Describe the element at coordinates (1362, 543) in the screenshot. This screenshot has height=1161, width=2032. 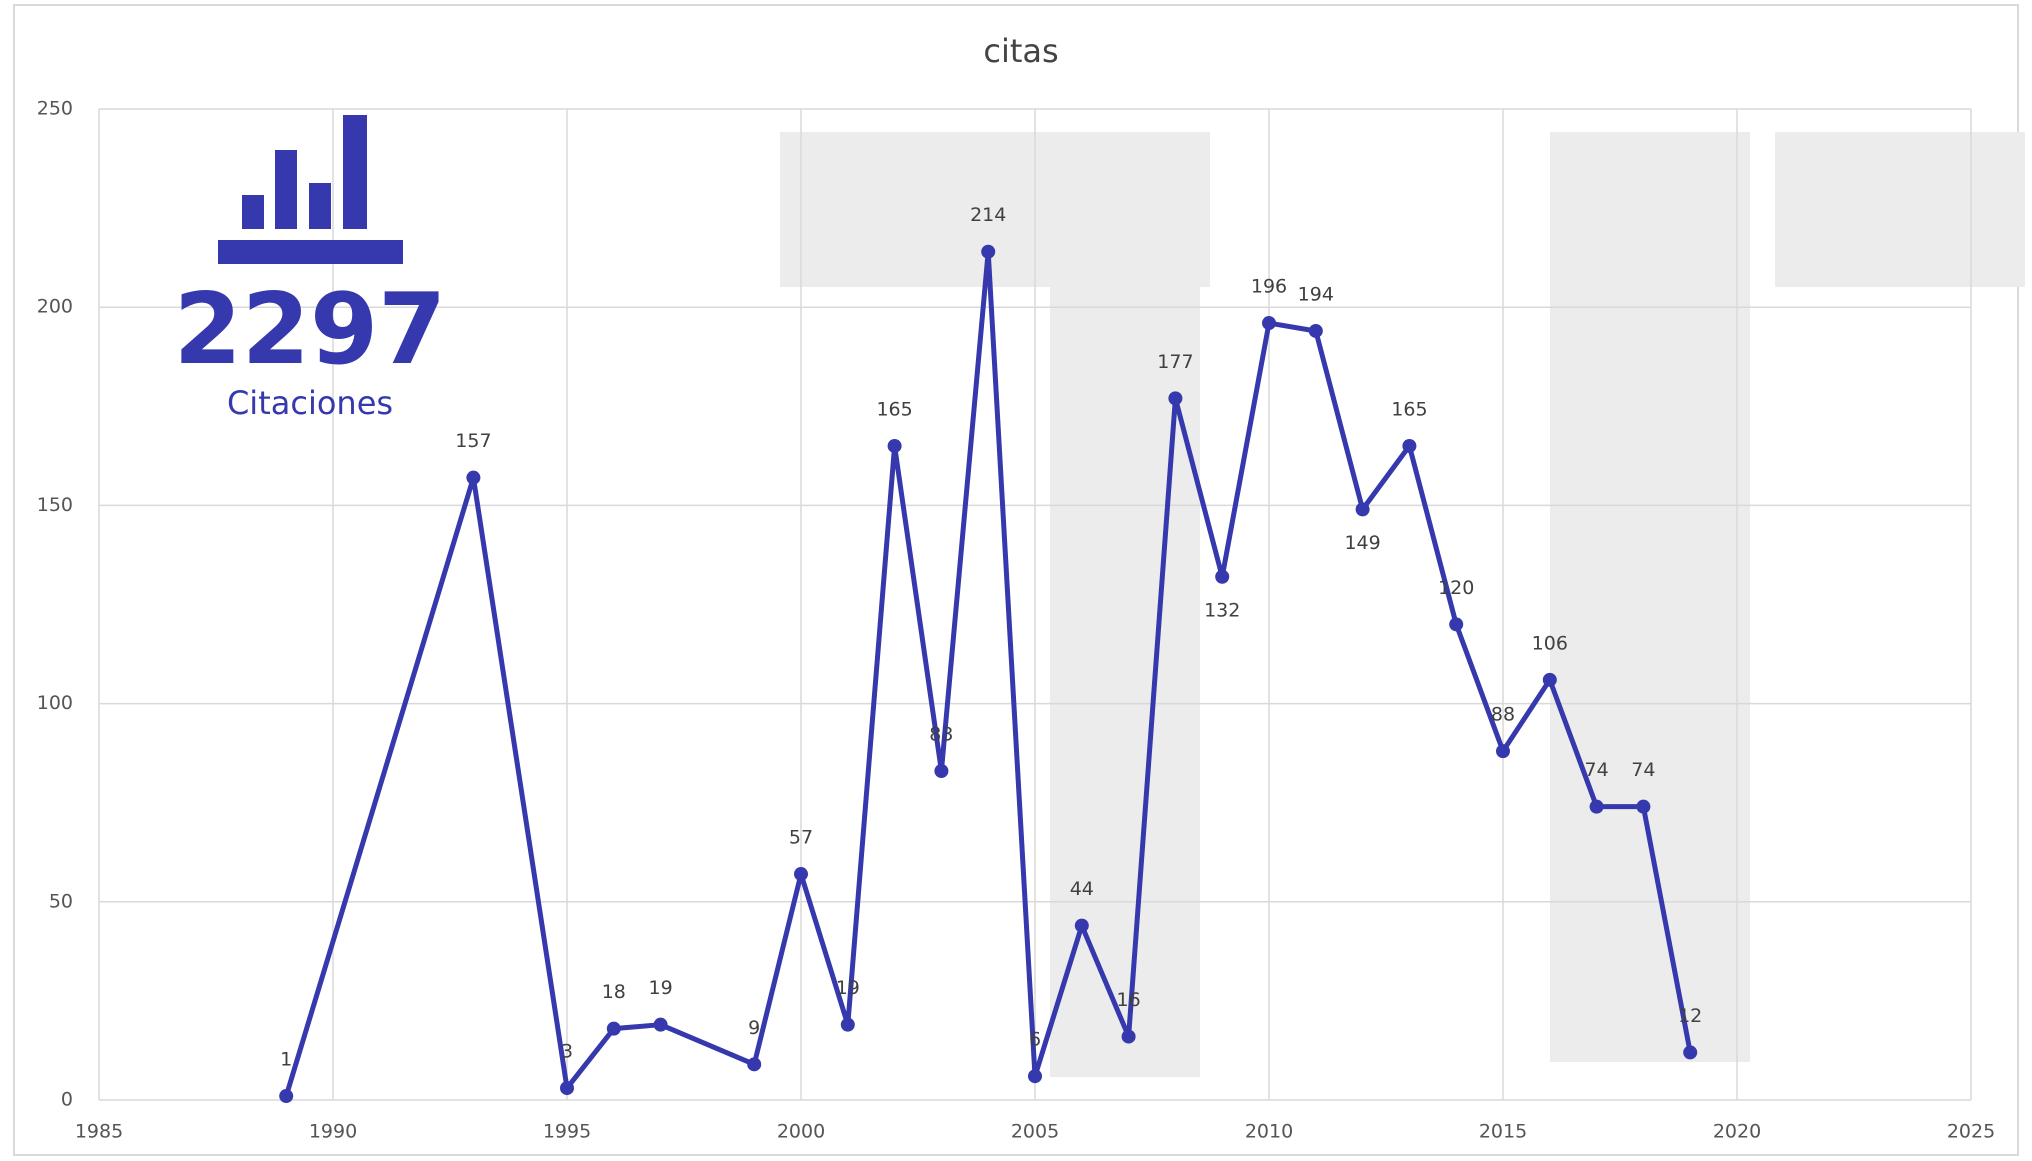
I see `data-label: 149` at that location.